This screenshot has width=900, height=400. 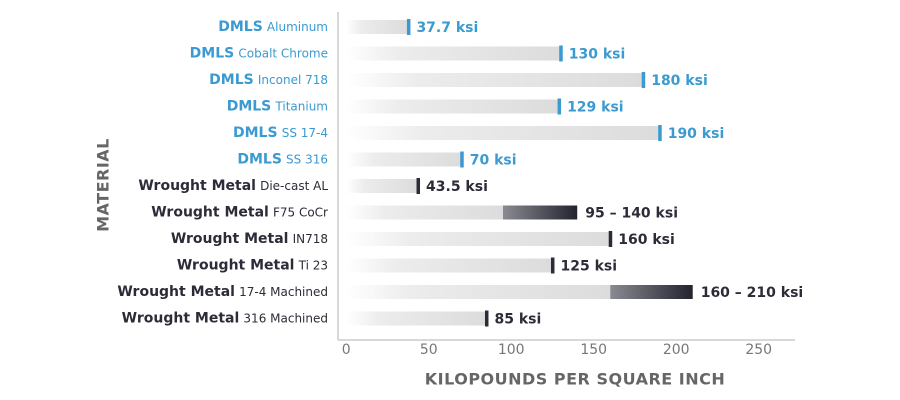 I want to click on category-label: DMLS SS 316, so click(x=282, y=160).